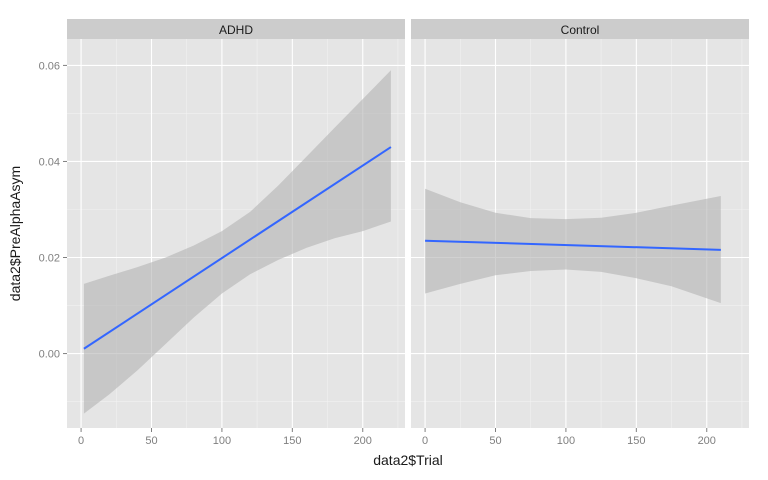 The image size is (768, 480). I want to click on y-axis-title: data2$PreAlphaAsym, so click(15, 233).